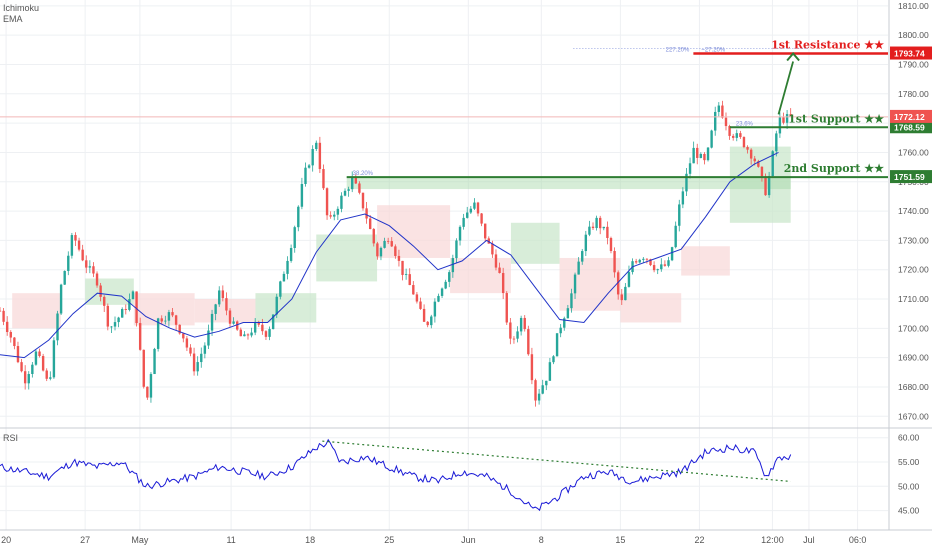 This screenshot has height=550, width=932. I want to click on support-zone, so click(568, 183).